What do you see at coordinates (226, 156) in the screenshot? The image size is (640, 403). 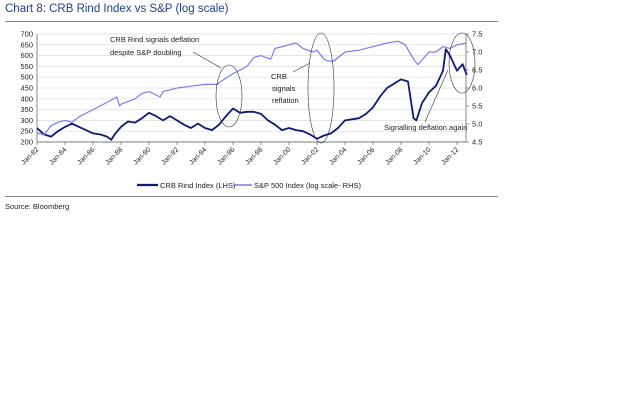 I see `x-tick-label: Jan-96` at bounding box center [226, 156].